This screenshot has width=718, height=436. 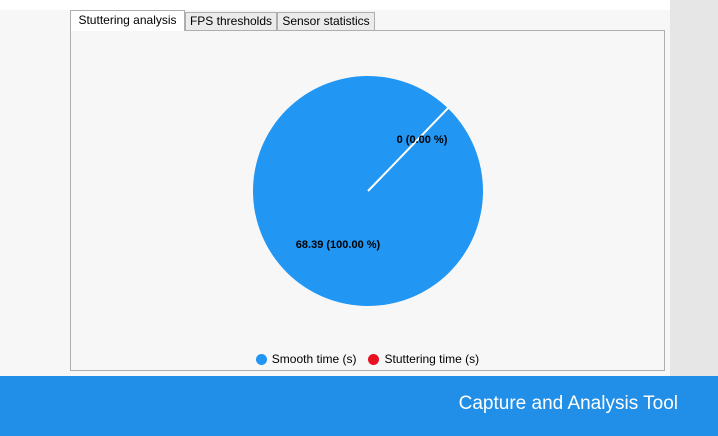 I want to click on tab-fps-thresholds: FPS thresholds, so click(x=231, y=21).